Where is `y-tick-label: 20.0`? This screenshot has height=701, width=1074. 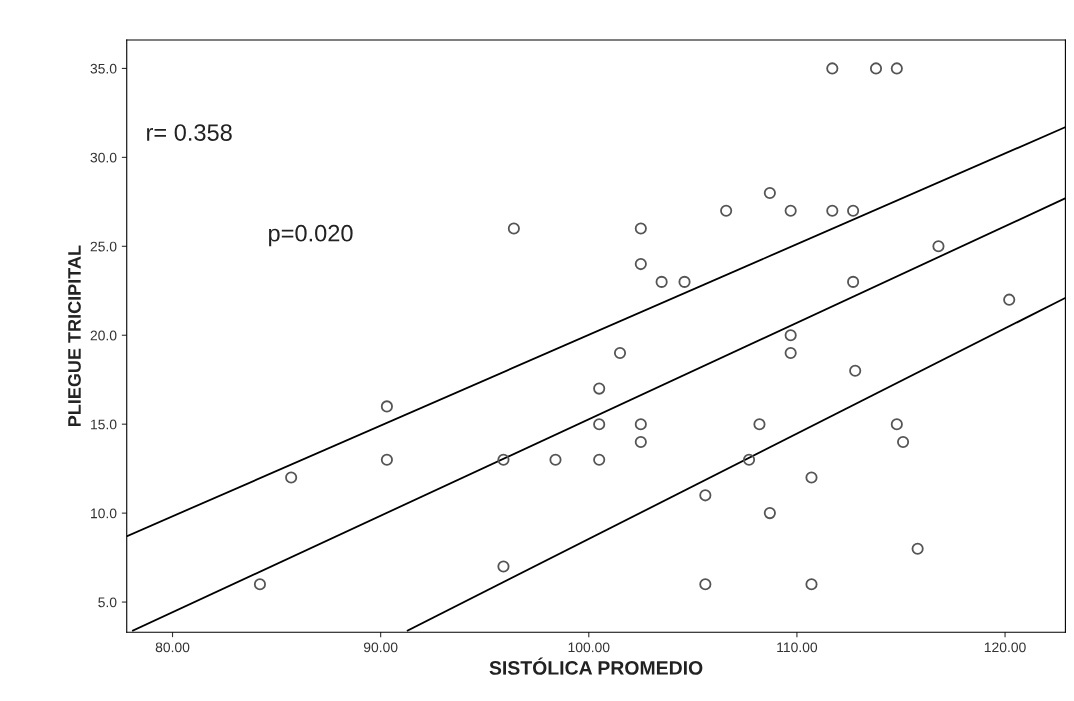
y-tick-label: 20.0 is located at coordinates (103, 335).